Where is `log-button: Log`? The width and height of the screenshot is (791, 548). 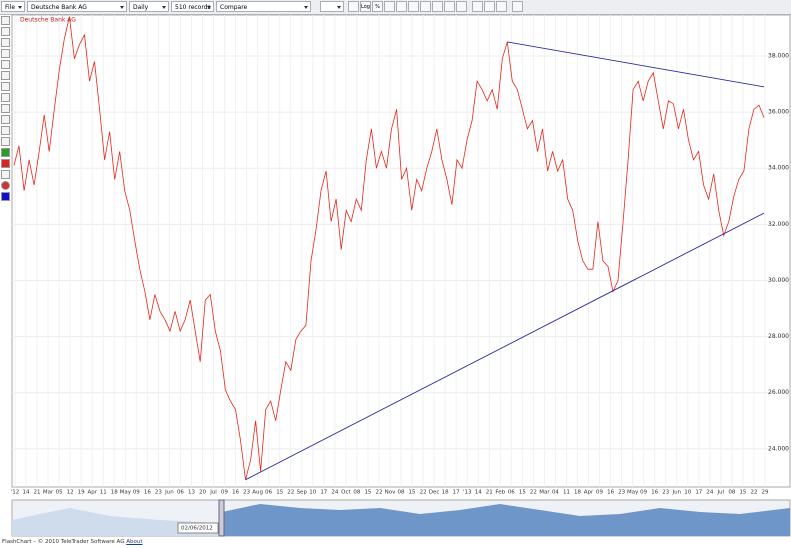
log-button: Log is located at coordinates (365, 6).